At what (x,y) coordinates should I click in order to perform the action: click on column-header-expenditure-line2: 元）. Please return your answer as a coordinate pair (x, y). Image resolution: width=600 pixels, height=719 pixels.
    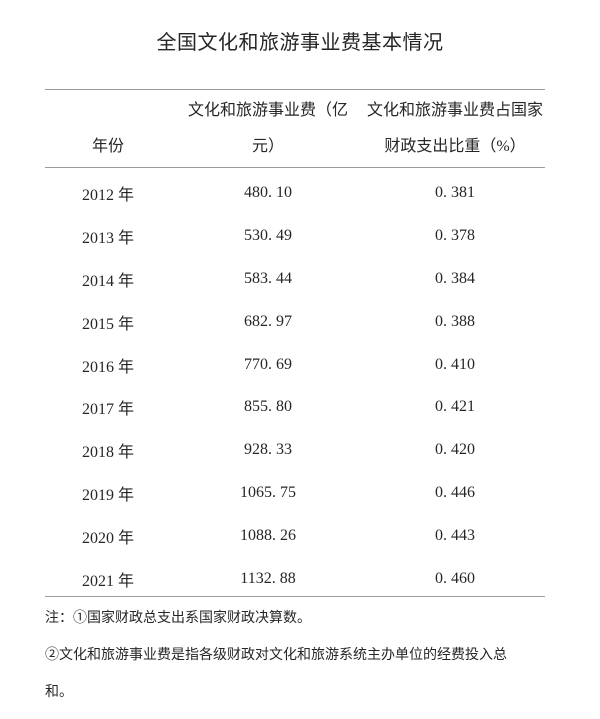
    Looking at the image, I should click on (267, 146).